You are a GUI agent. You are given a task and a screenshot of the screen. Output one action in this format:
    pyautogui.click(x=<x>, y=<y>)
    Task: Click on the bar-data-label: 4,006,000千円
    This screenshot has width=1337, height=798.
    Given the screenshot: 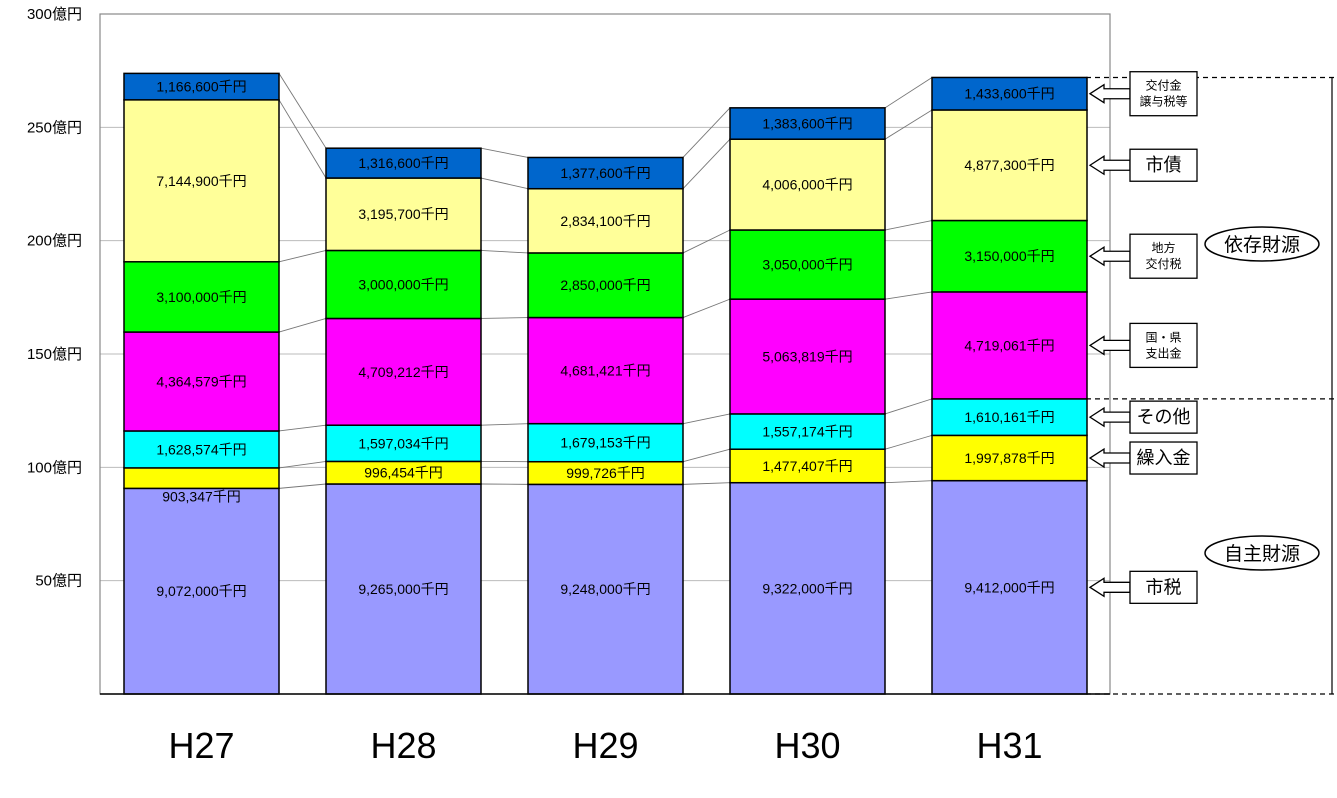 What is the action you would take?
    pyautogui.click(x=807, y=185)
    